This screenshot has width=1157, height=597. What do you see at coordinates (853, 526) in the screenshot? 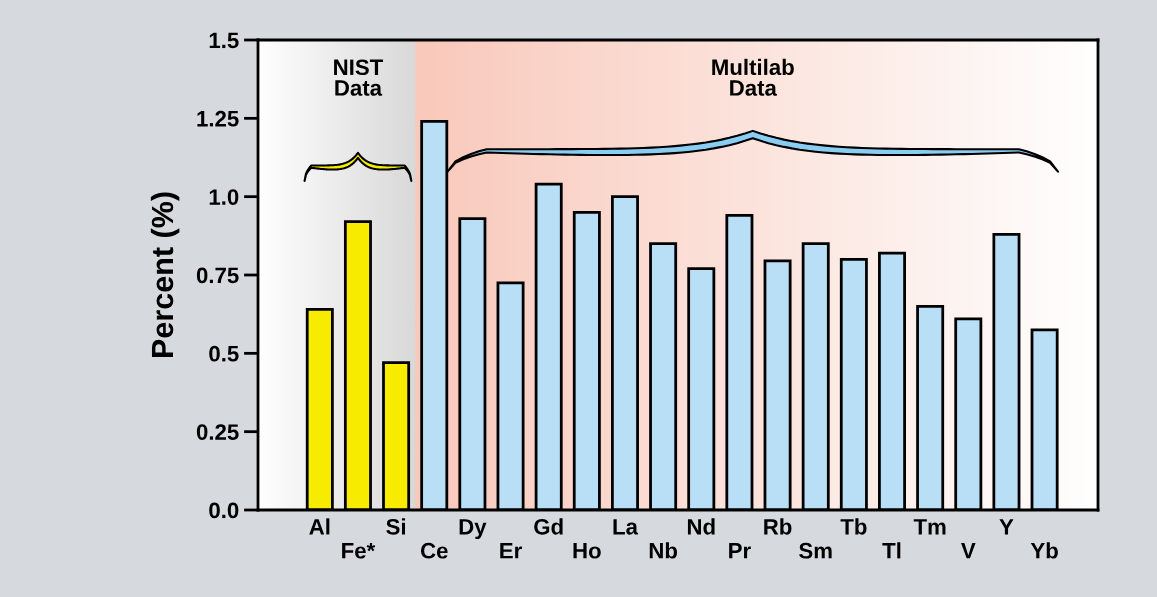
I see `x-tick-label: Tb` at bounding box center [853, 526].